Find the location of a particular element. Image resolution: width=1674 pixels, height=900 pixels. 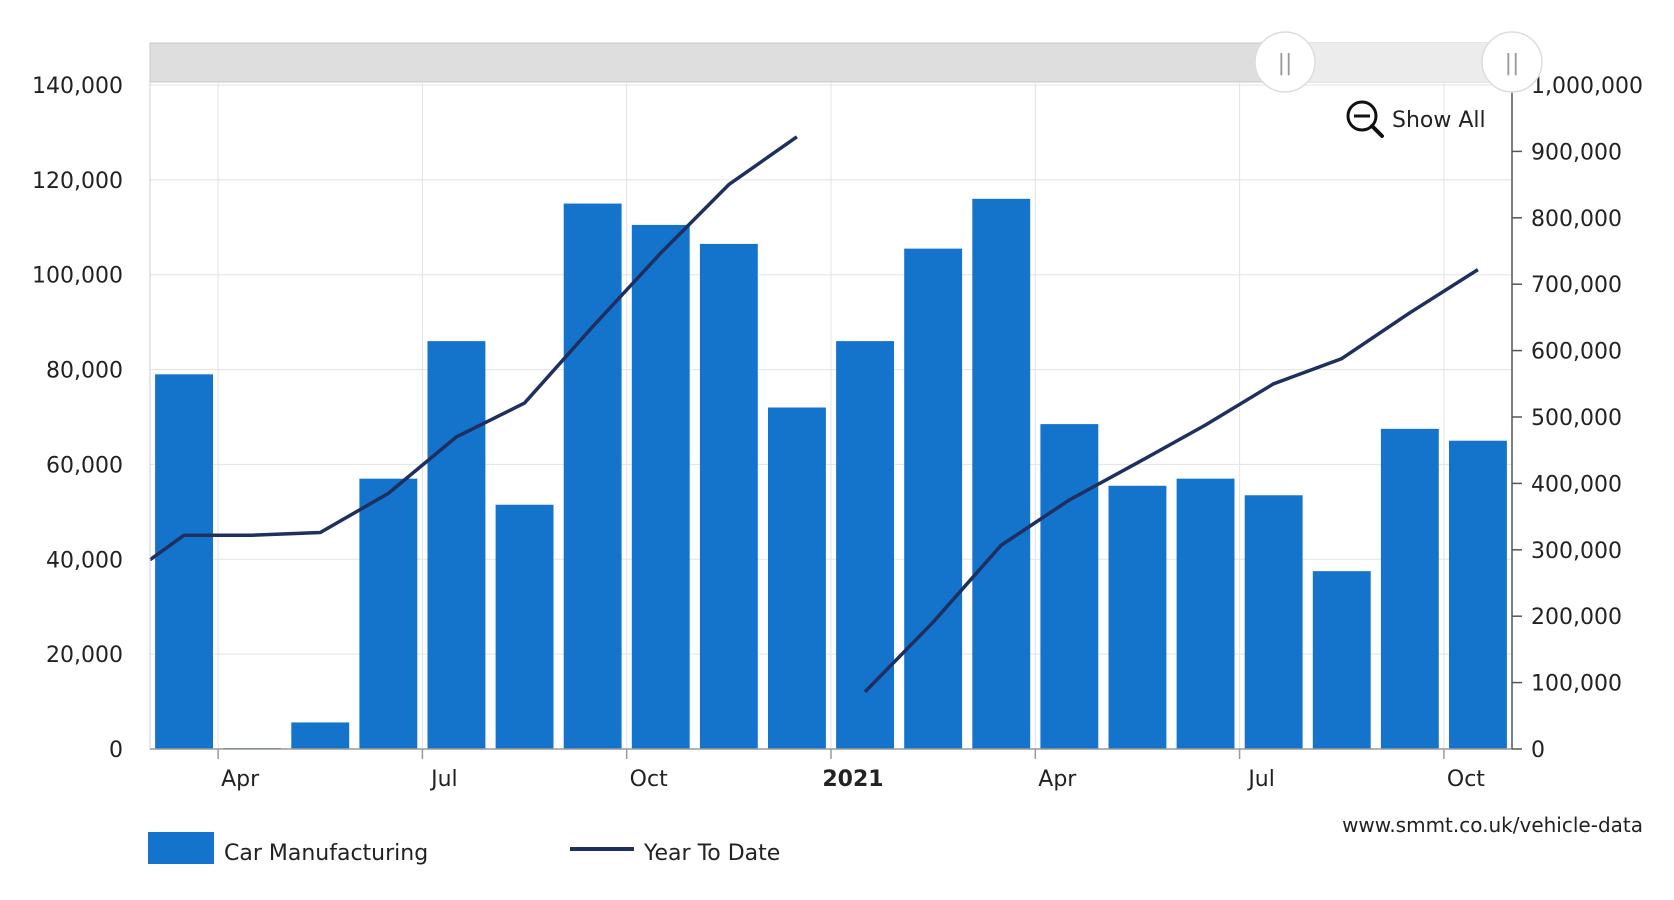

right-tick-label: 1,000,000 is located at coordinates (1587, 86).